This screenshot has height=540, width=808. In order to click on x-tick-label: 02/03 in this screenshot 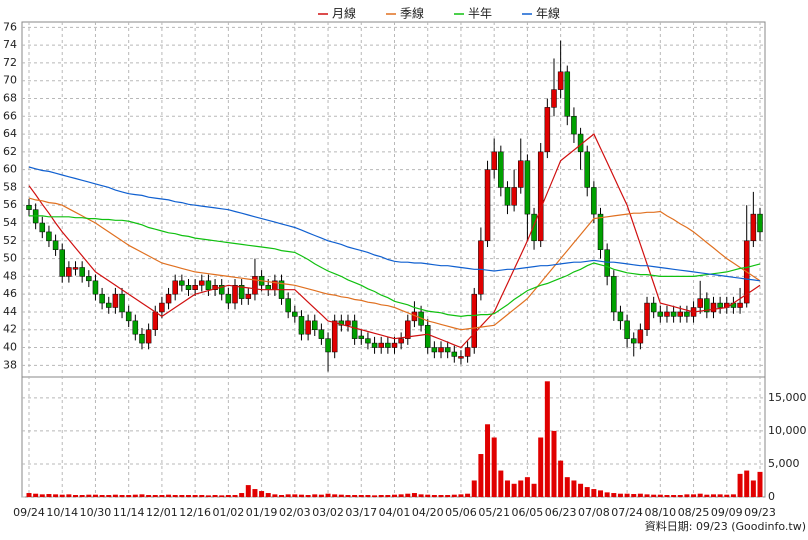, I will do `click(295, 512)`.